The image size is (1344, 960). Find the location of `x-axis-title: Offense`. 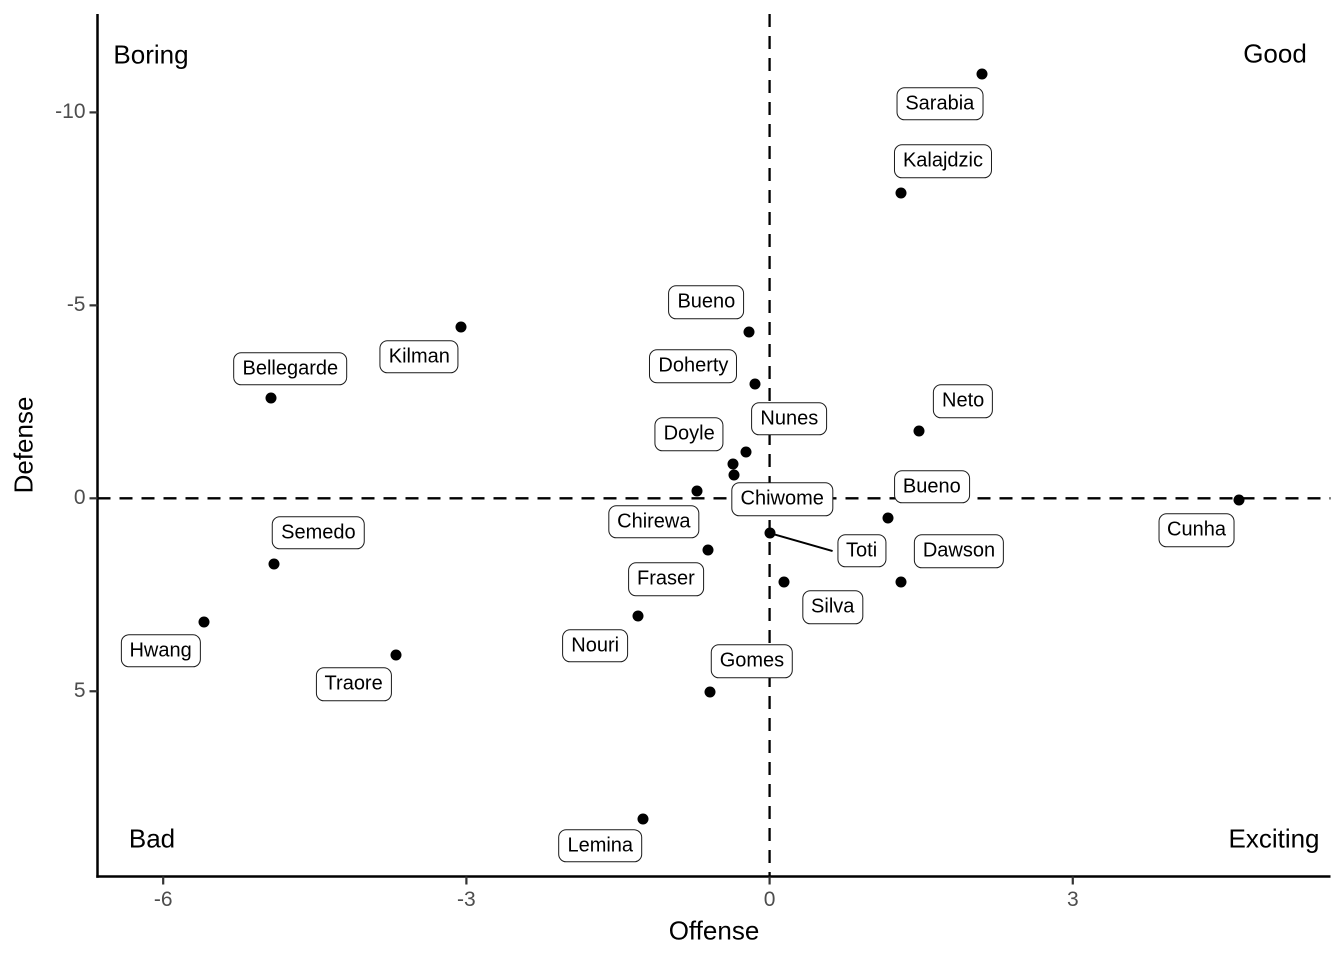

x-axis-title: Offense is located at coordinates (714, 930).